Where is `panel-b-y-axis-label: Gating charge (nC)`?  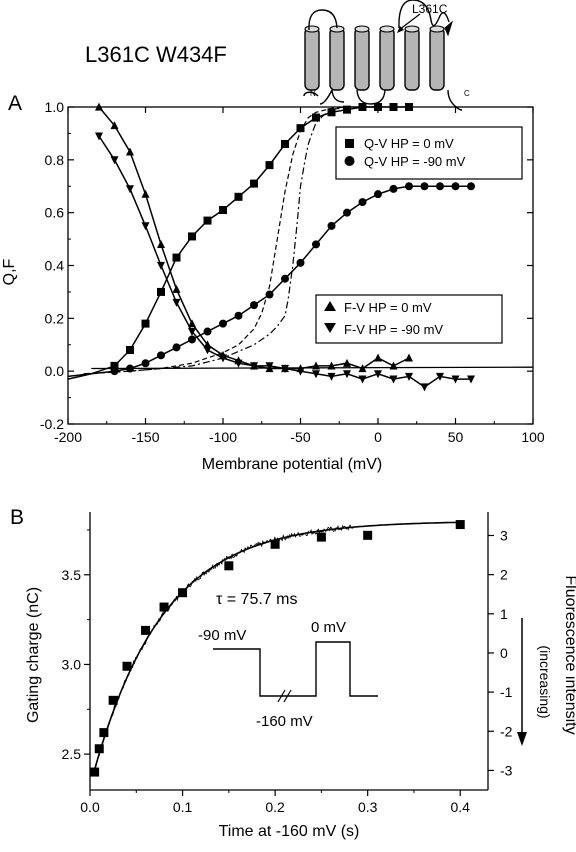 panel-b-y-axis-label: Gating charge (nC) is located at coordinates (33, 655).